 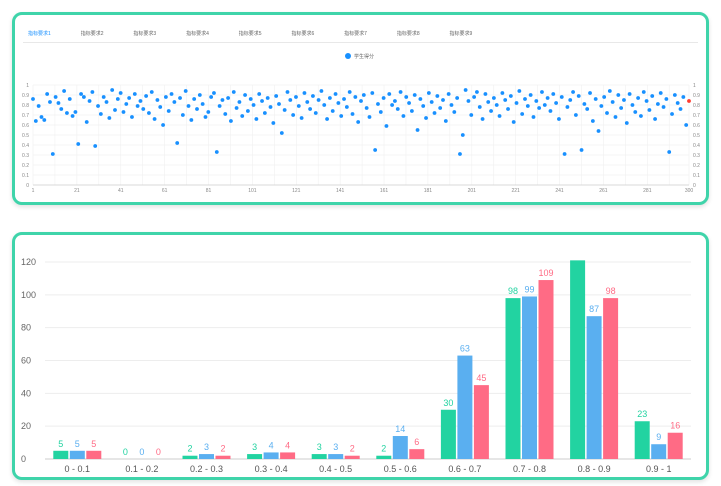 What do you see at coordinates (355, 34) in the screenshot?
I see `tab-7: 指标要求7` at bounding box center [355, 34].